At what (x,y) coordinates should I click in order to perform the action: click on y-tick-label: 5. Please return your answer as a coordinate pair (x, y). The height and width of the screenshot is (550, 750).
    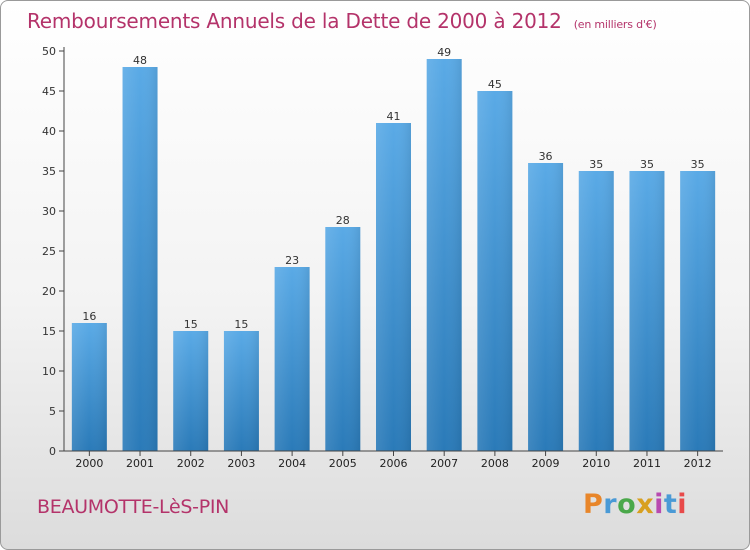
    Looking at the image, I should click on (52, 411).